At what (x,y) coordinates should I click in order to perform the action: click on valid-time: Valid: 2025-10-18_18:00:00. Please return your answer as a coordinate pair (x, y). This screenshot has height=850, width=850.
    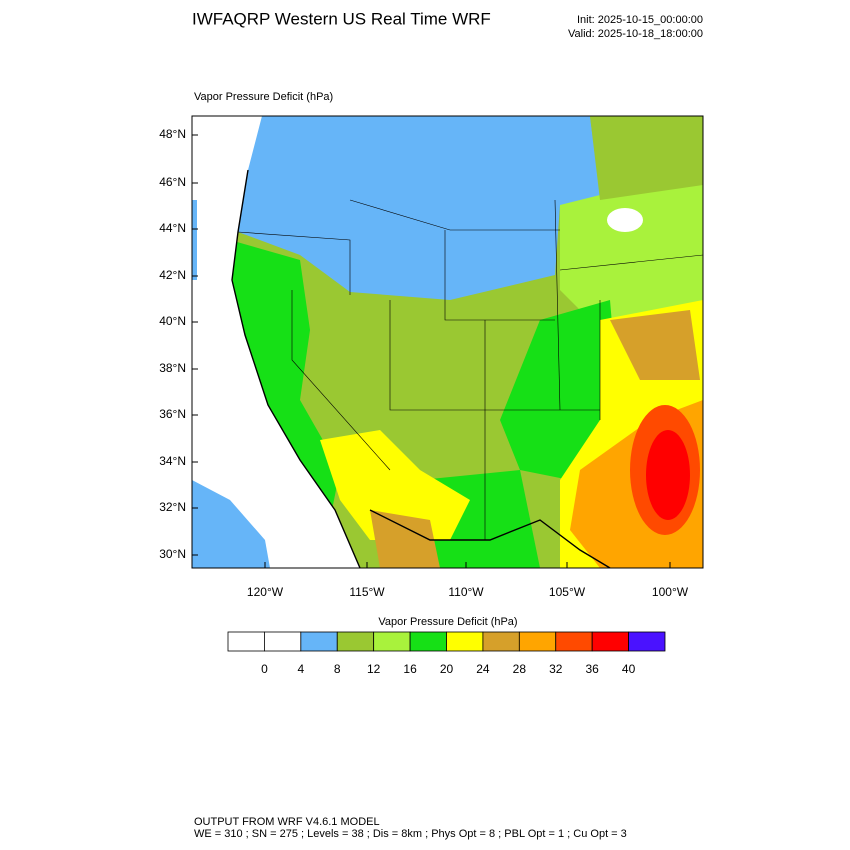
    Looking at the image, I should click on (635, 34).